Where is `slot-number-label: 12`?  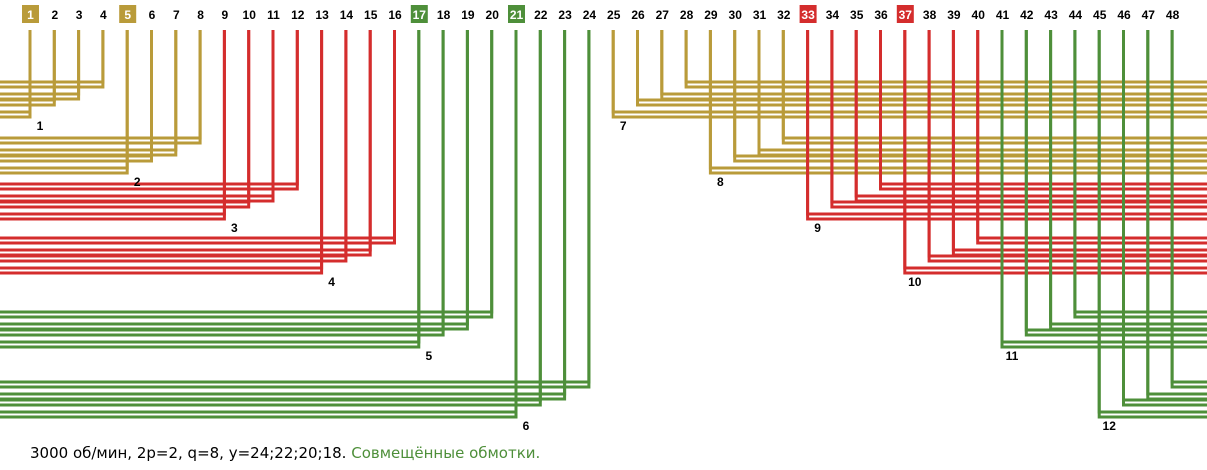
slot-number-label: 12 is located at coordinates (298, 15).